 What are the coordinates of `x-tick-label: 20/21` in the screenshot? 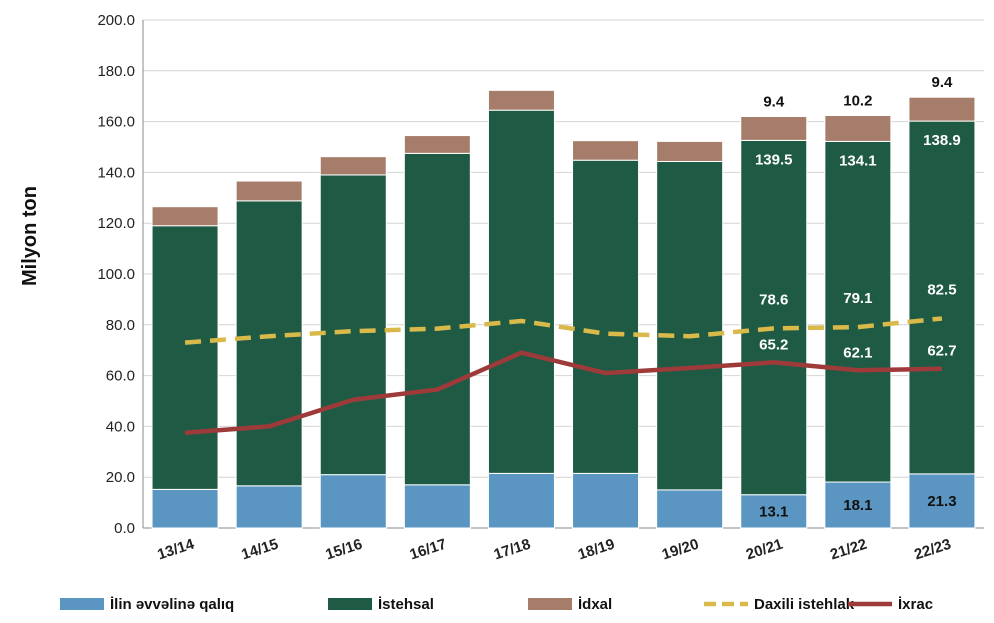 It's located at (764, 550).